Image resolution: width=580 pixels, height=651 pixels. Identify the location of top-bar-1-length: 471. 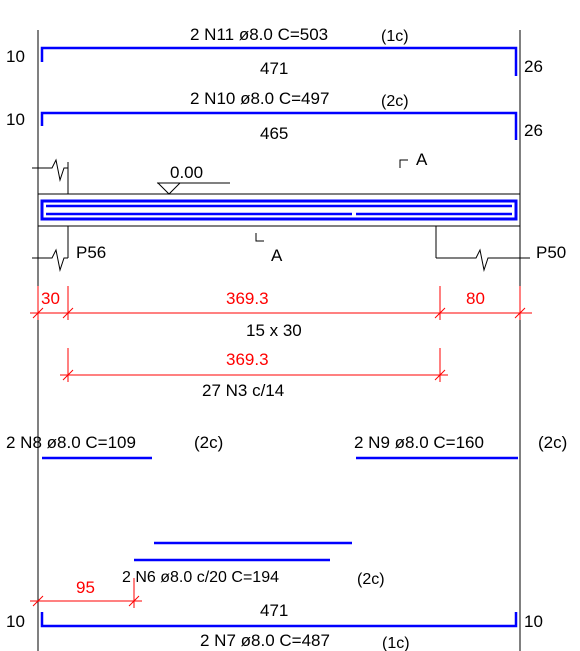
(274, 68).